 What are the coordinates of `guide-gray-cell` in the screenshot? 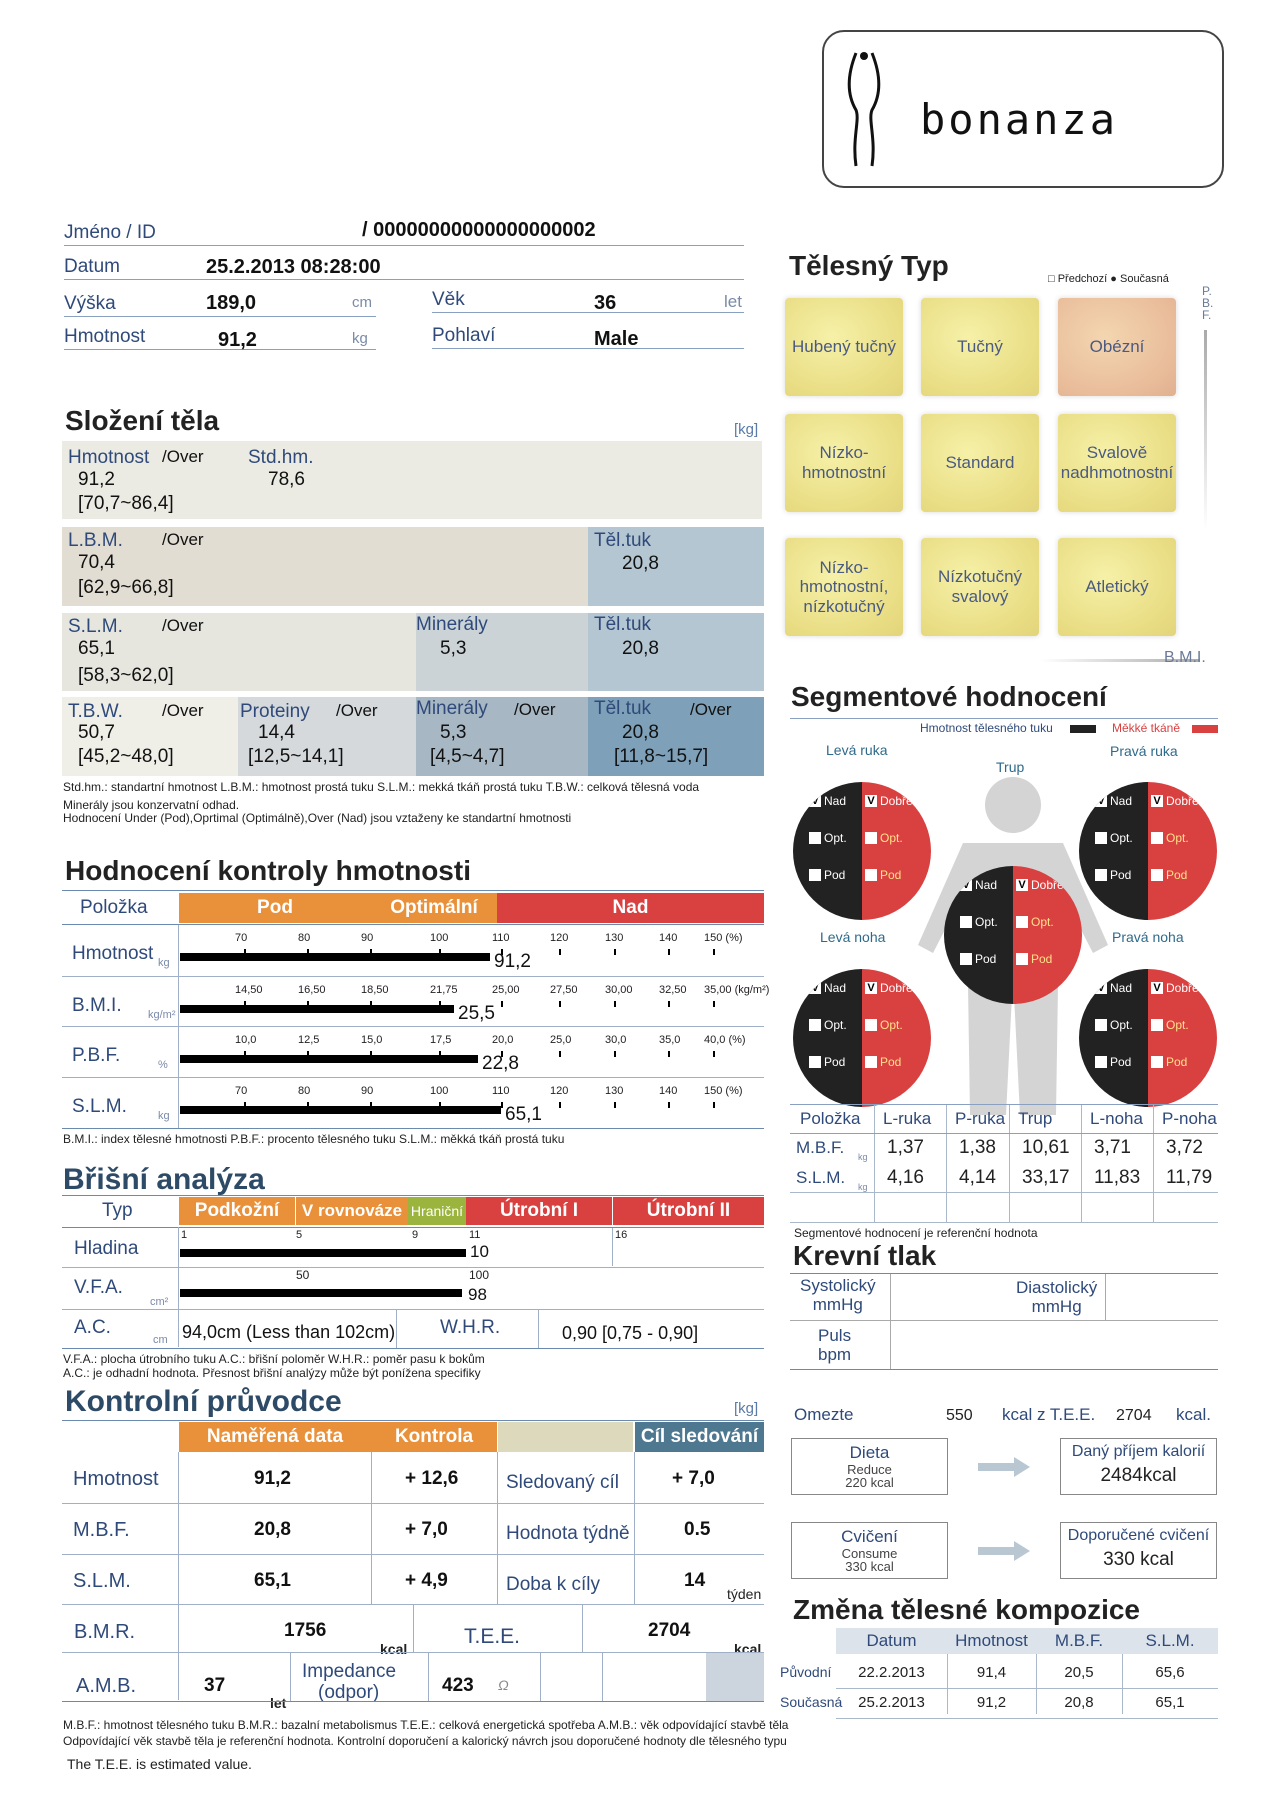 It's located at (735, 1677).